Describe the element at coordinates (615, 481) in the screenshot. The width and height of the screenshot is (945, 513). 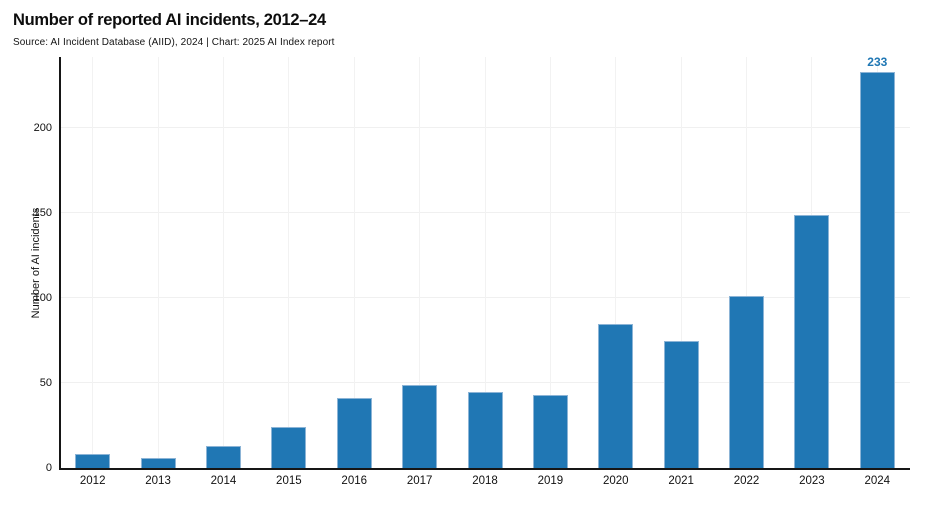
I see `x-tick-label: 2020` at that location.